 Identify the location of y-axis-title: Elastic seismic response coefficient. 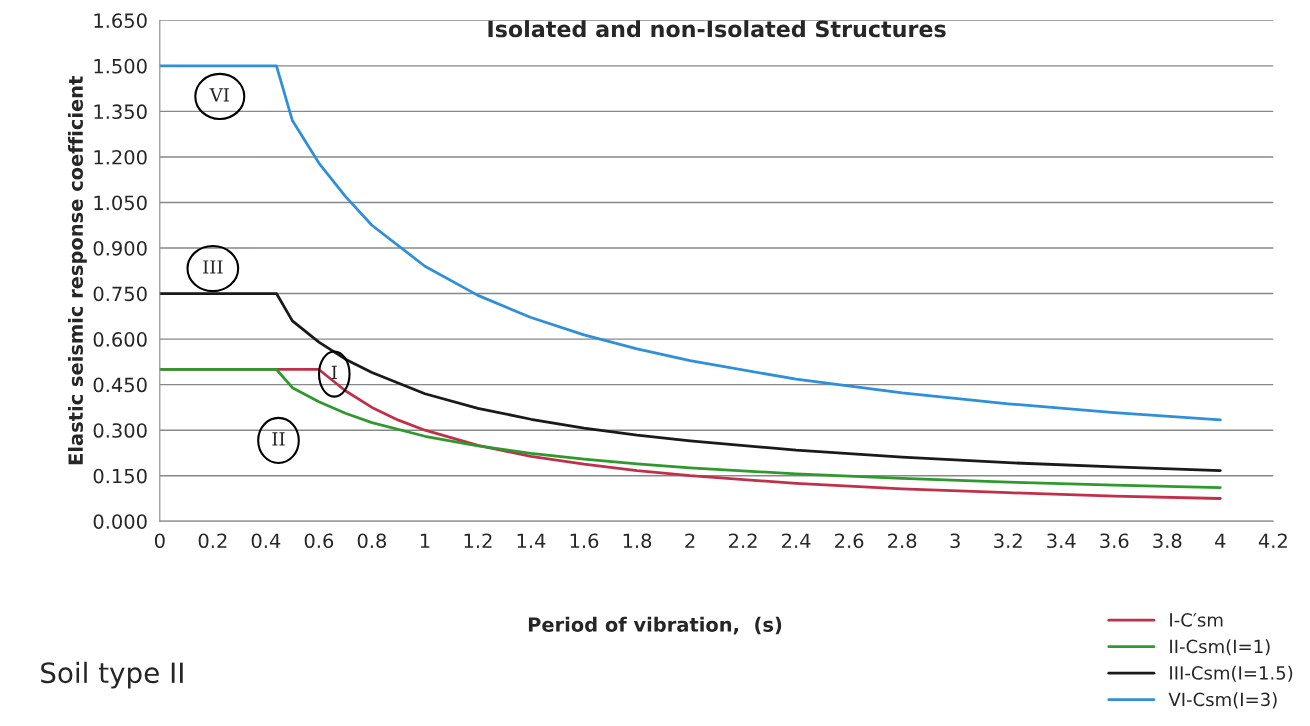
(77, 270).